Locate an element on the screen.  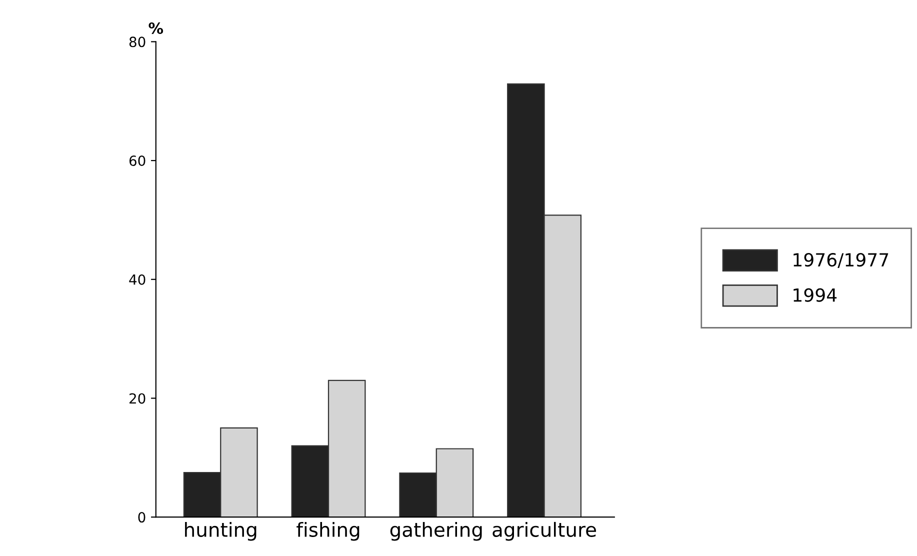
y-tick-label: 40 is located at coordinates (137, 279).